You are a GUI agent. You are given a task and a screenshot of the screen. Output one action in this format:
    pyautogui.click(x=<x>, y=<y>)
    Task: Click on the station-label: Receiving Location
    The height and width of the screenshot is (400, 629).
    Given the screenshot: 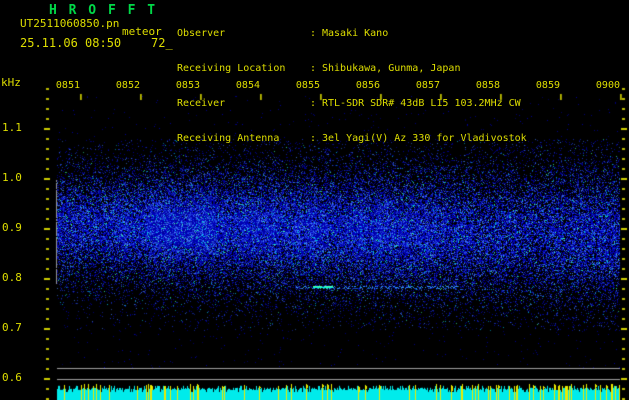 What is the action you would take?
    pyautogui.click(x=231, y=68)
    